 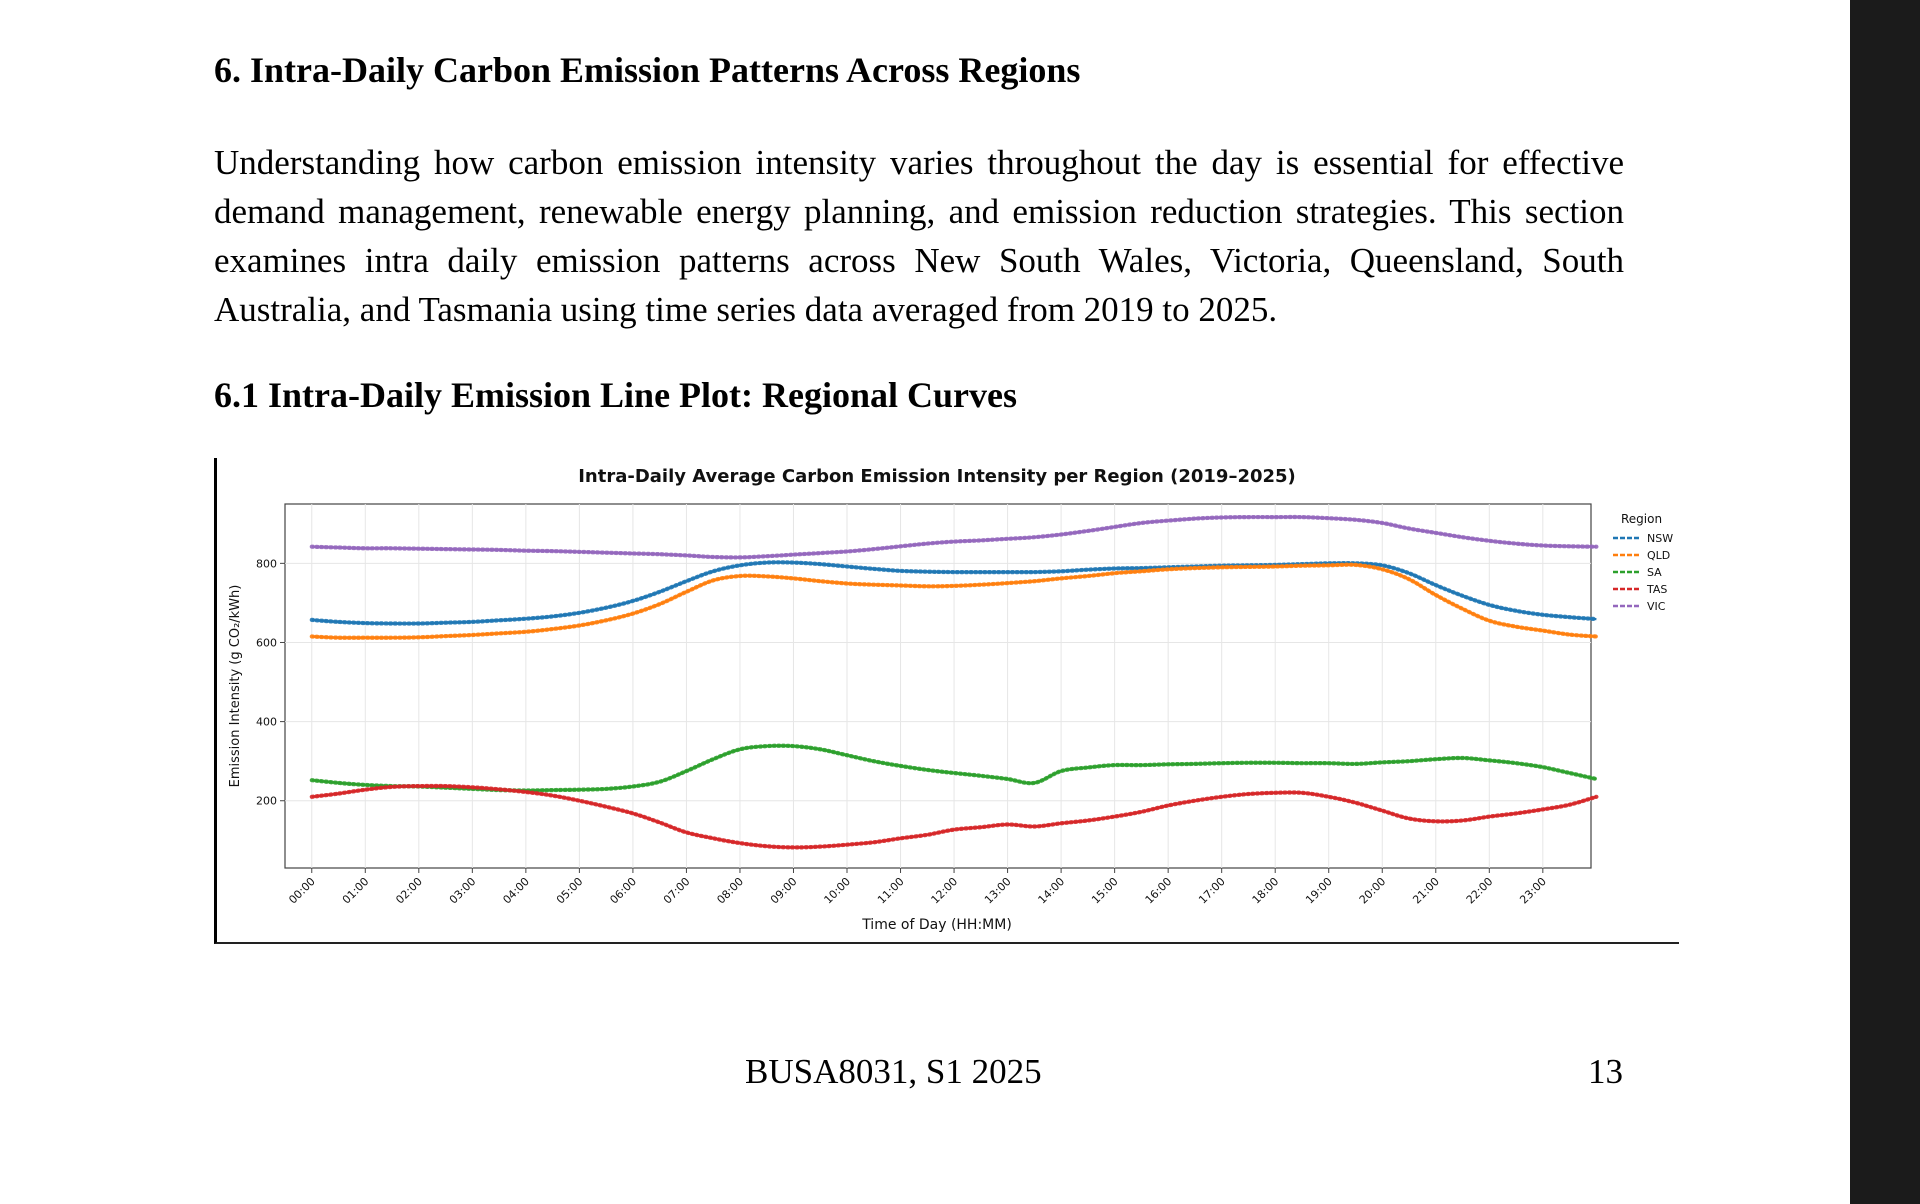 What do you see at coordinates (891, 891) in the screenshot?
I see `x-tick-label: 11:00` at bounding box center [891, 891].